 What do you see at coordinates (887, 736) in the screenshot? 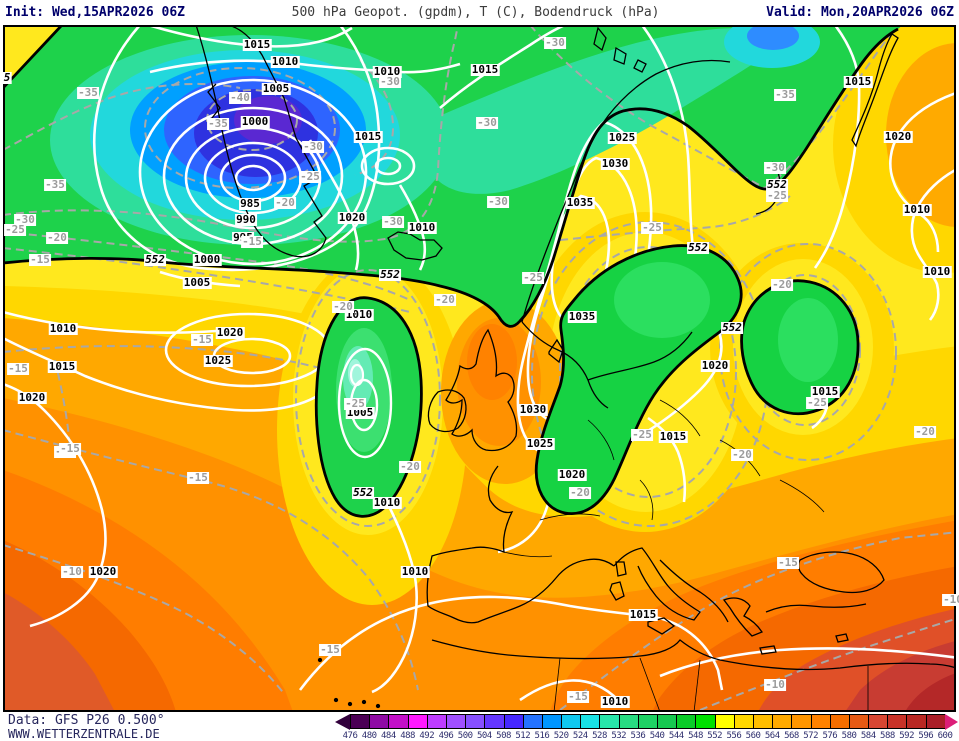
I see `colorbar-tick: 588` at bounding box center [887, 736].